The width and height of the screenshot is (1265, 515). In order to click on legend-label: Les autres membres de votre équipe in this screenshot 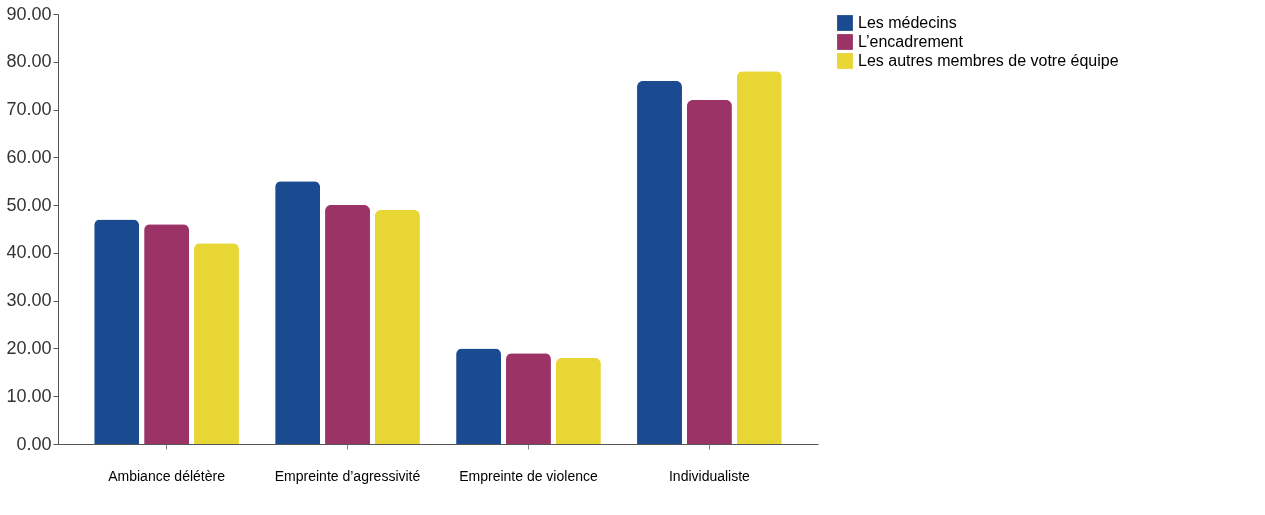, I will do `click(988, 60)`.